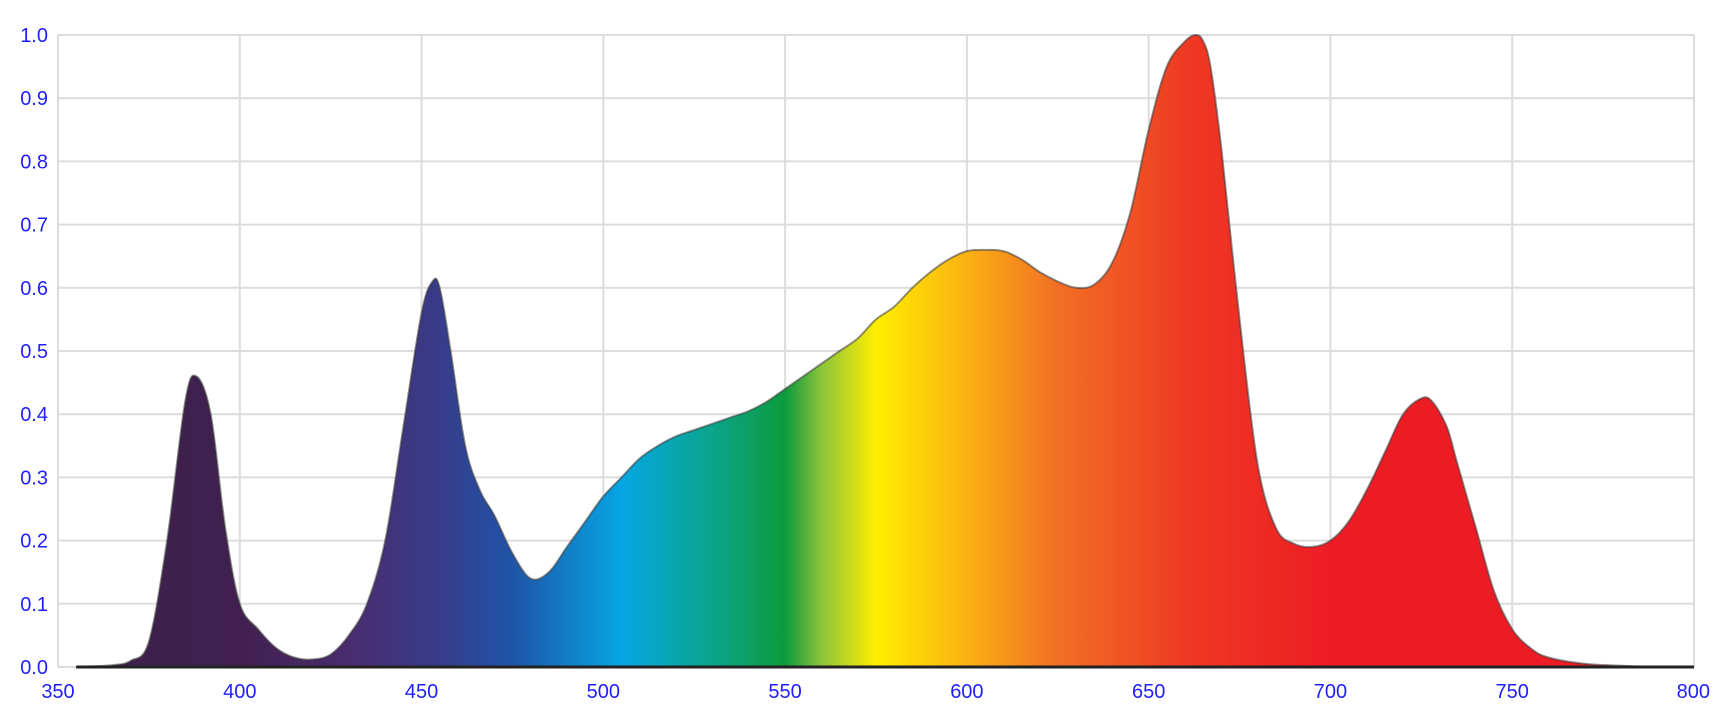  Describe the element at coordinates (34, 668) in the screenshot. I see `y-tick-label: 0.0` at that location.